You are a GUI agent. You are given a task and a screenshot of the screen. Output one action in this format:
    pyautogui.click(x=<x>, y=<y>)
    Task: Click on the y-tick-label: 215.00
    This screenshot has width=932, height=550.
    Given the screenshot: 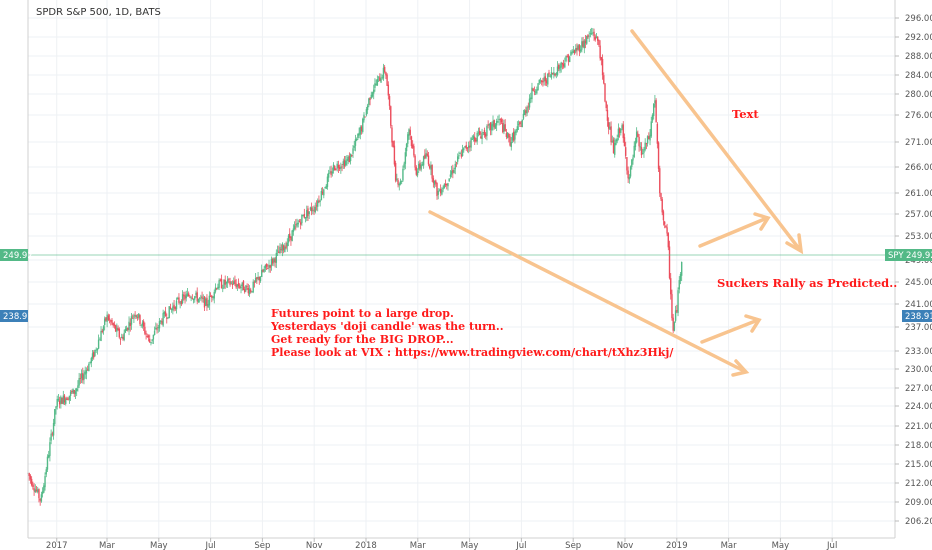 What is the action you would take?
    pyautogui.click(x=918, y=465)
    